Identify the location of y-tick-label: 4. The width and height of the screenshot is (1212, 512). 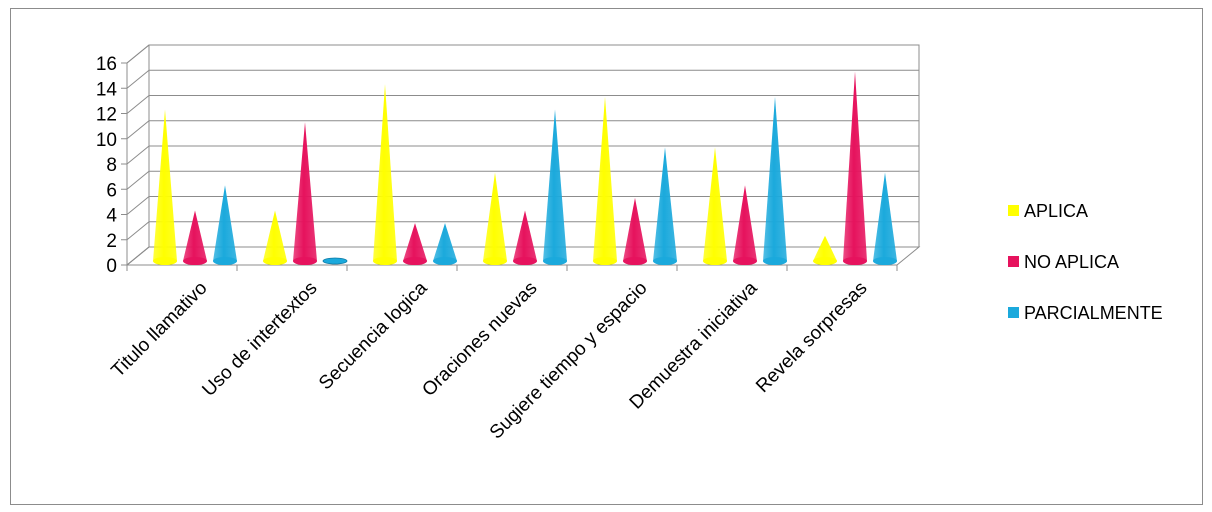
(111, 216).